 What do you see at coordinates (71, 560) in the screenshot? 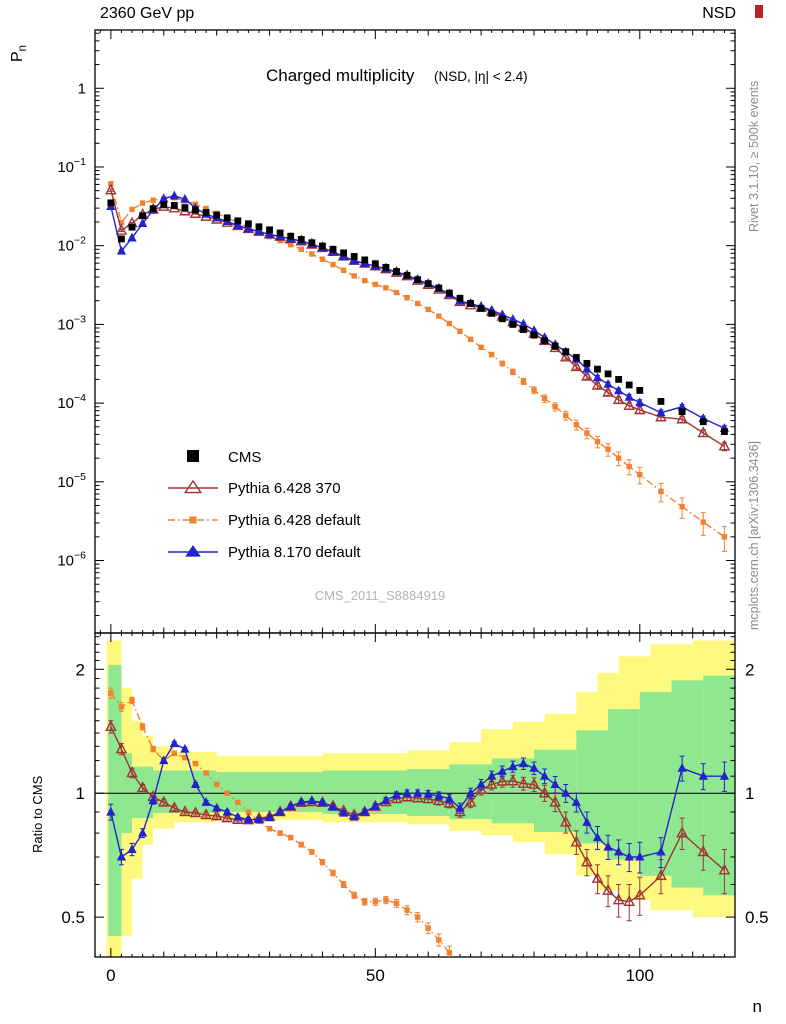
I see `svg-text: 10⁻⁶` at bounding box center [71, 560].